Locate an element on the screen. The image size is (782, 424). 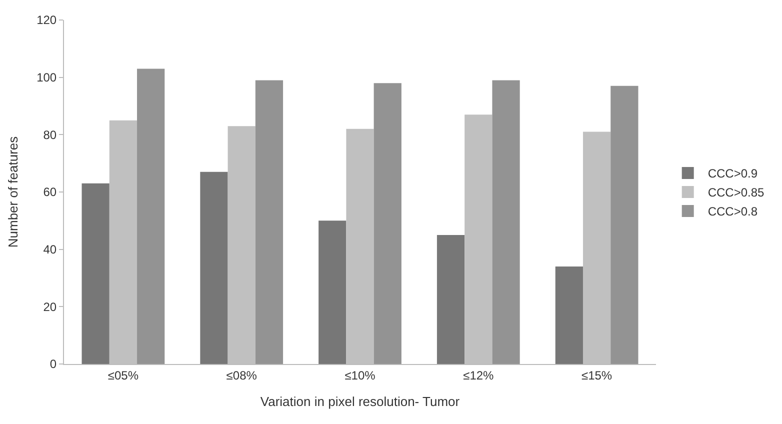
x-tick-label: ≤12% is located at coordinates (478, 375).